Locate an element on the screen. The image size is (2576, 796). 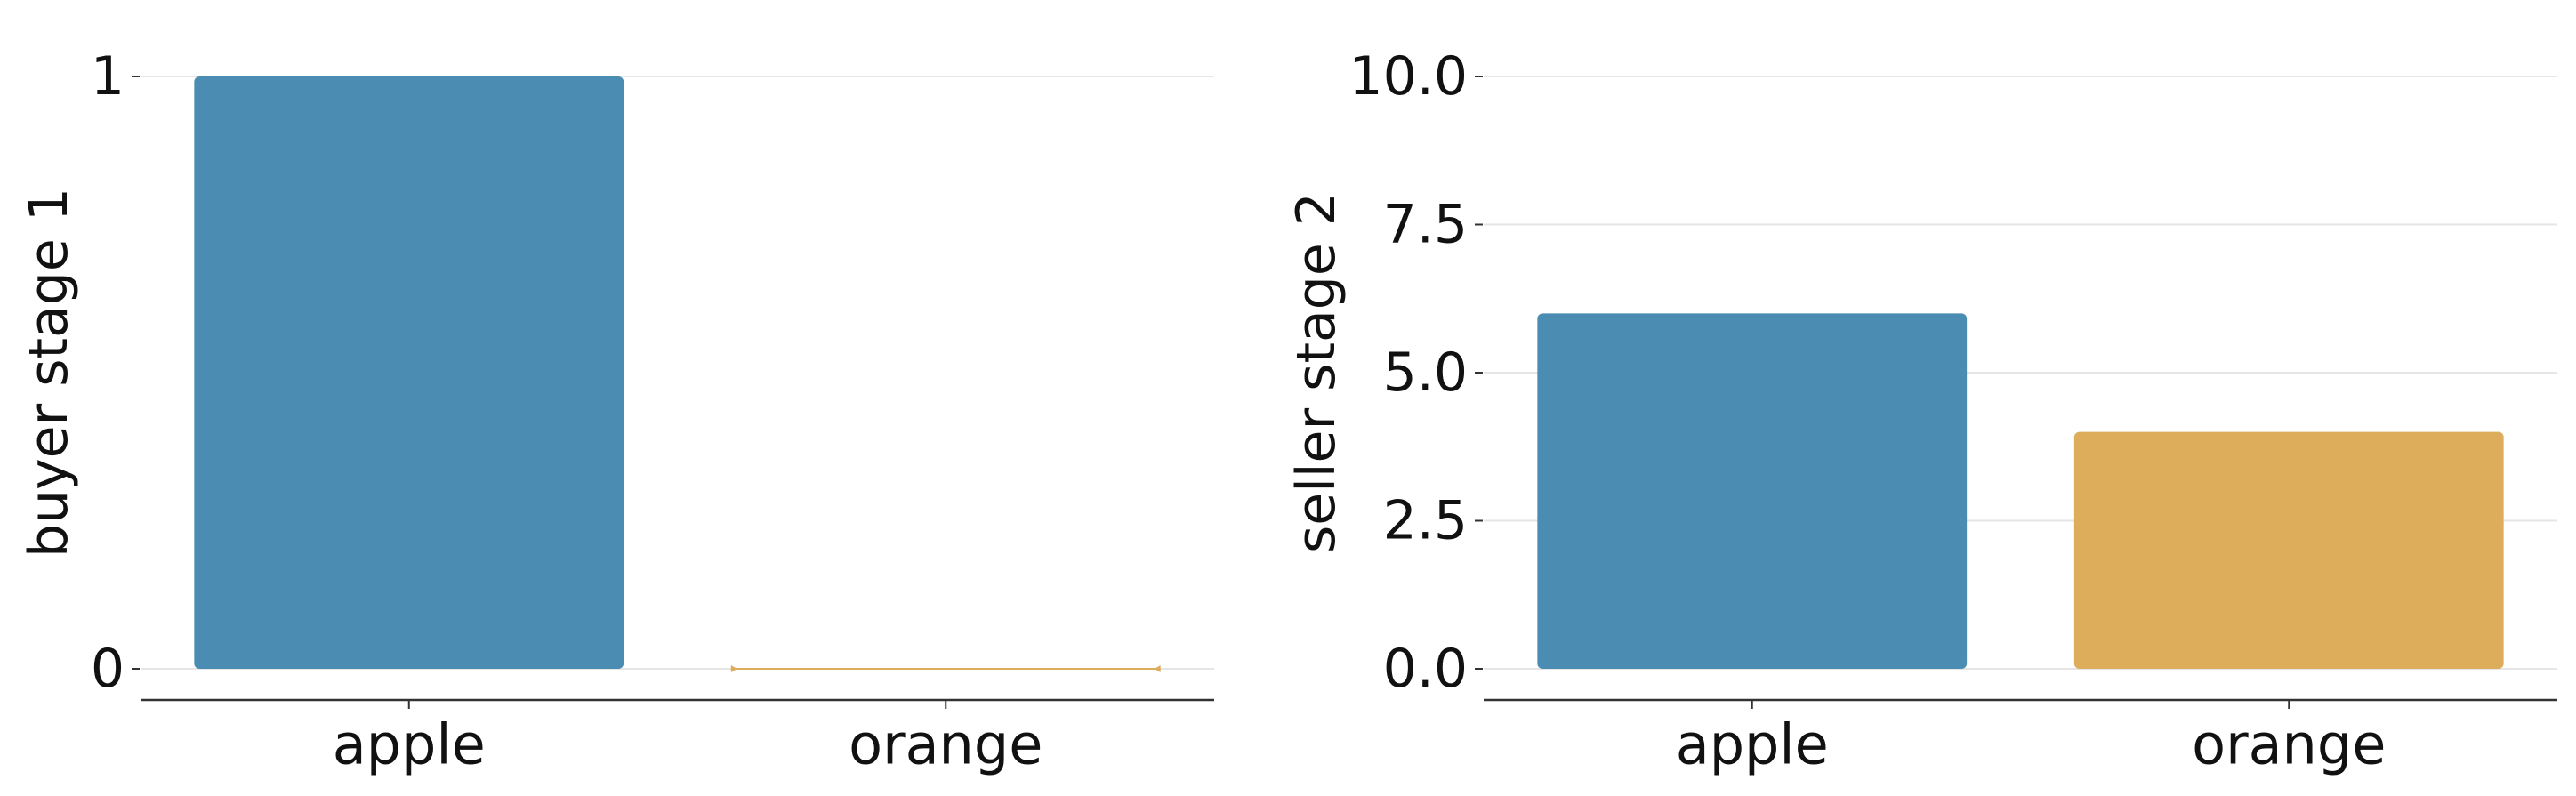
y-tick-label: 10.0 is located at coordinates (1408, 76).